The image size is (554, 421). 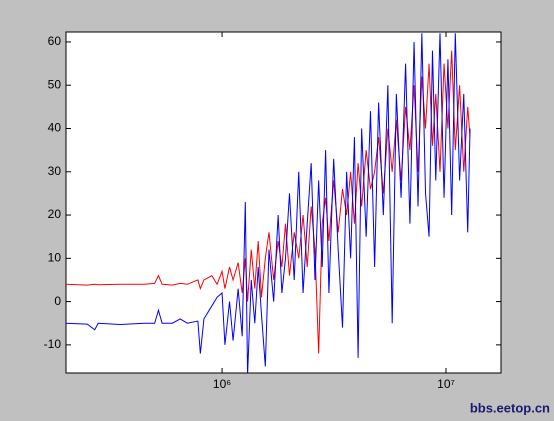 What do you see at coordinates (55, 257) in the screenshot?
I see `y-tick-label: 10` at bounding box center [55, 257].